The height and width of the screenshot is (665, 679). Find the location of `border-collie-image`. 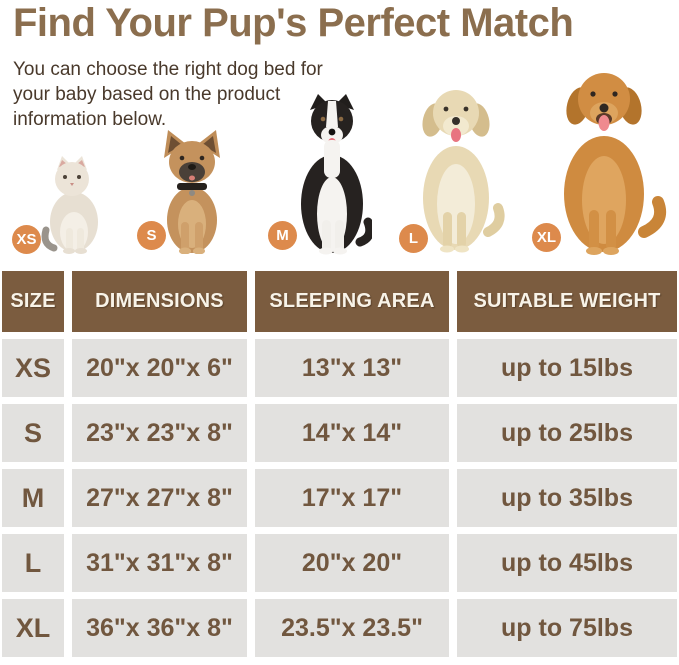

border-collie-image is located at coordinates (336, 174).